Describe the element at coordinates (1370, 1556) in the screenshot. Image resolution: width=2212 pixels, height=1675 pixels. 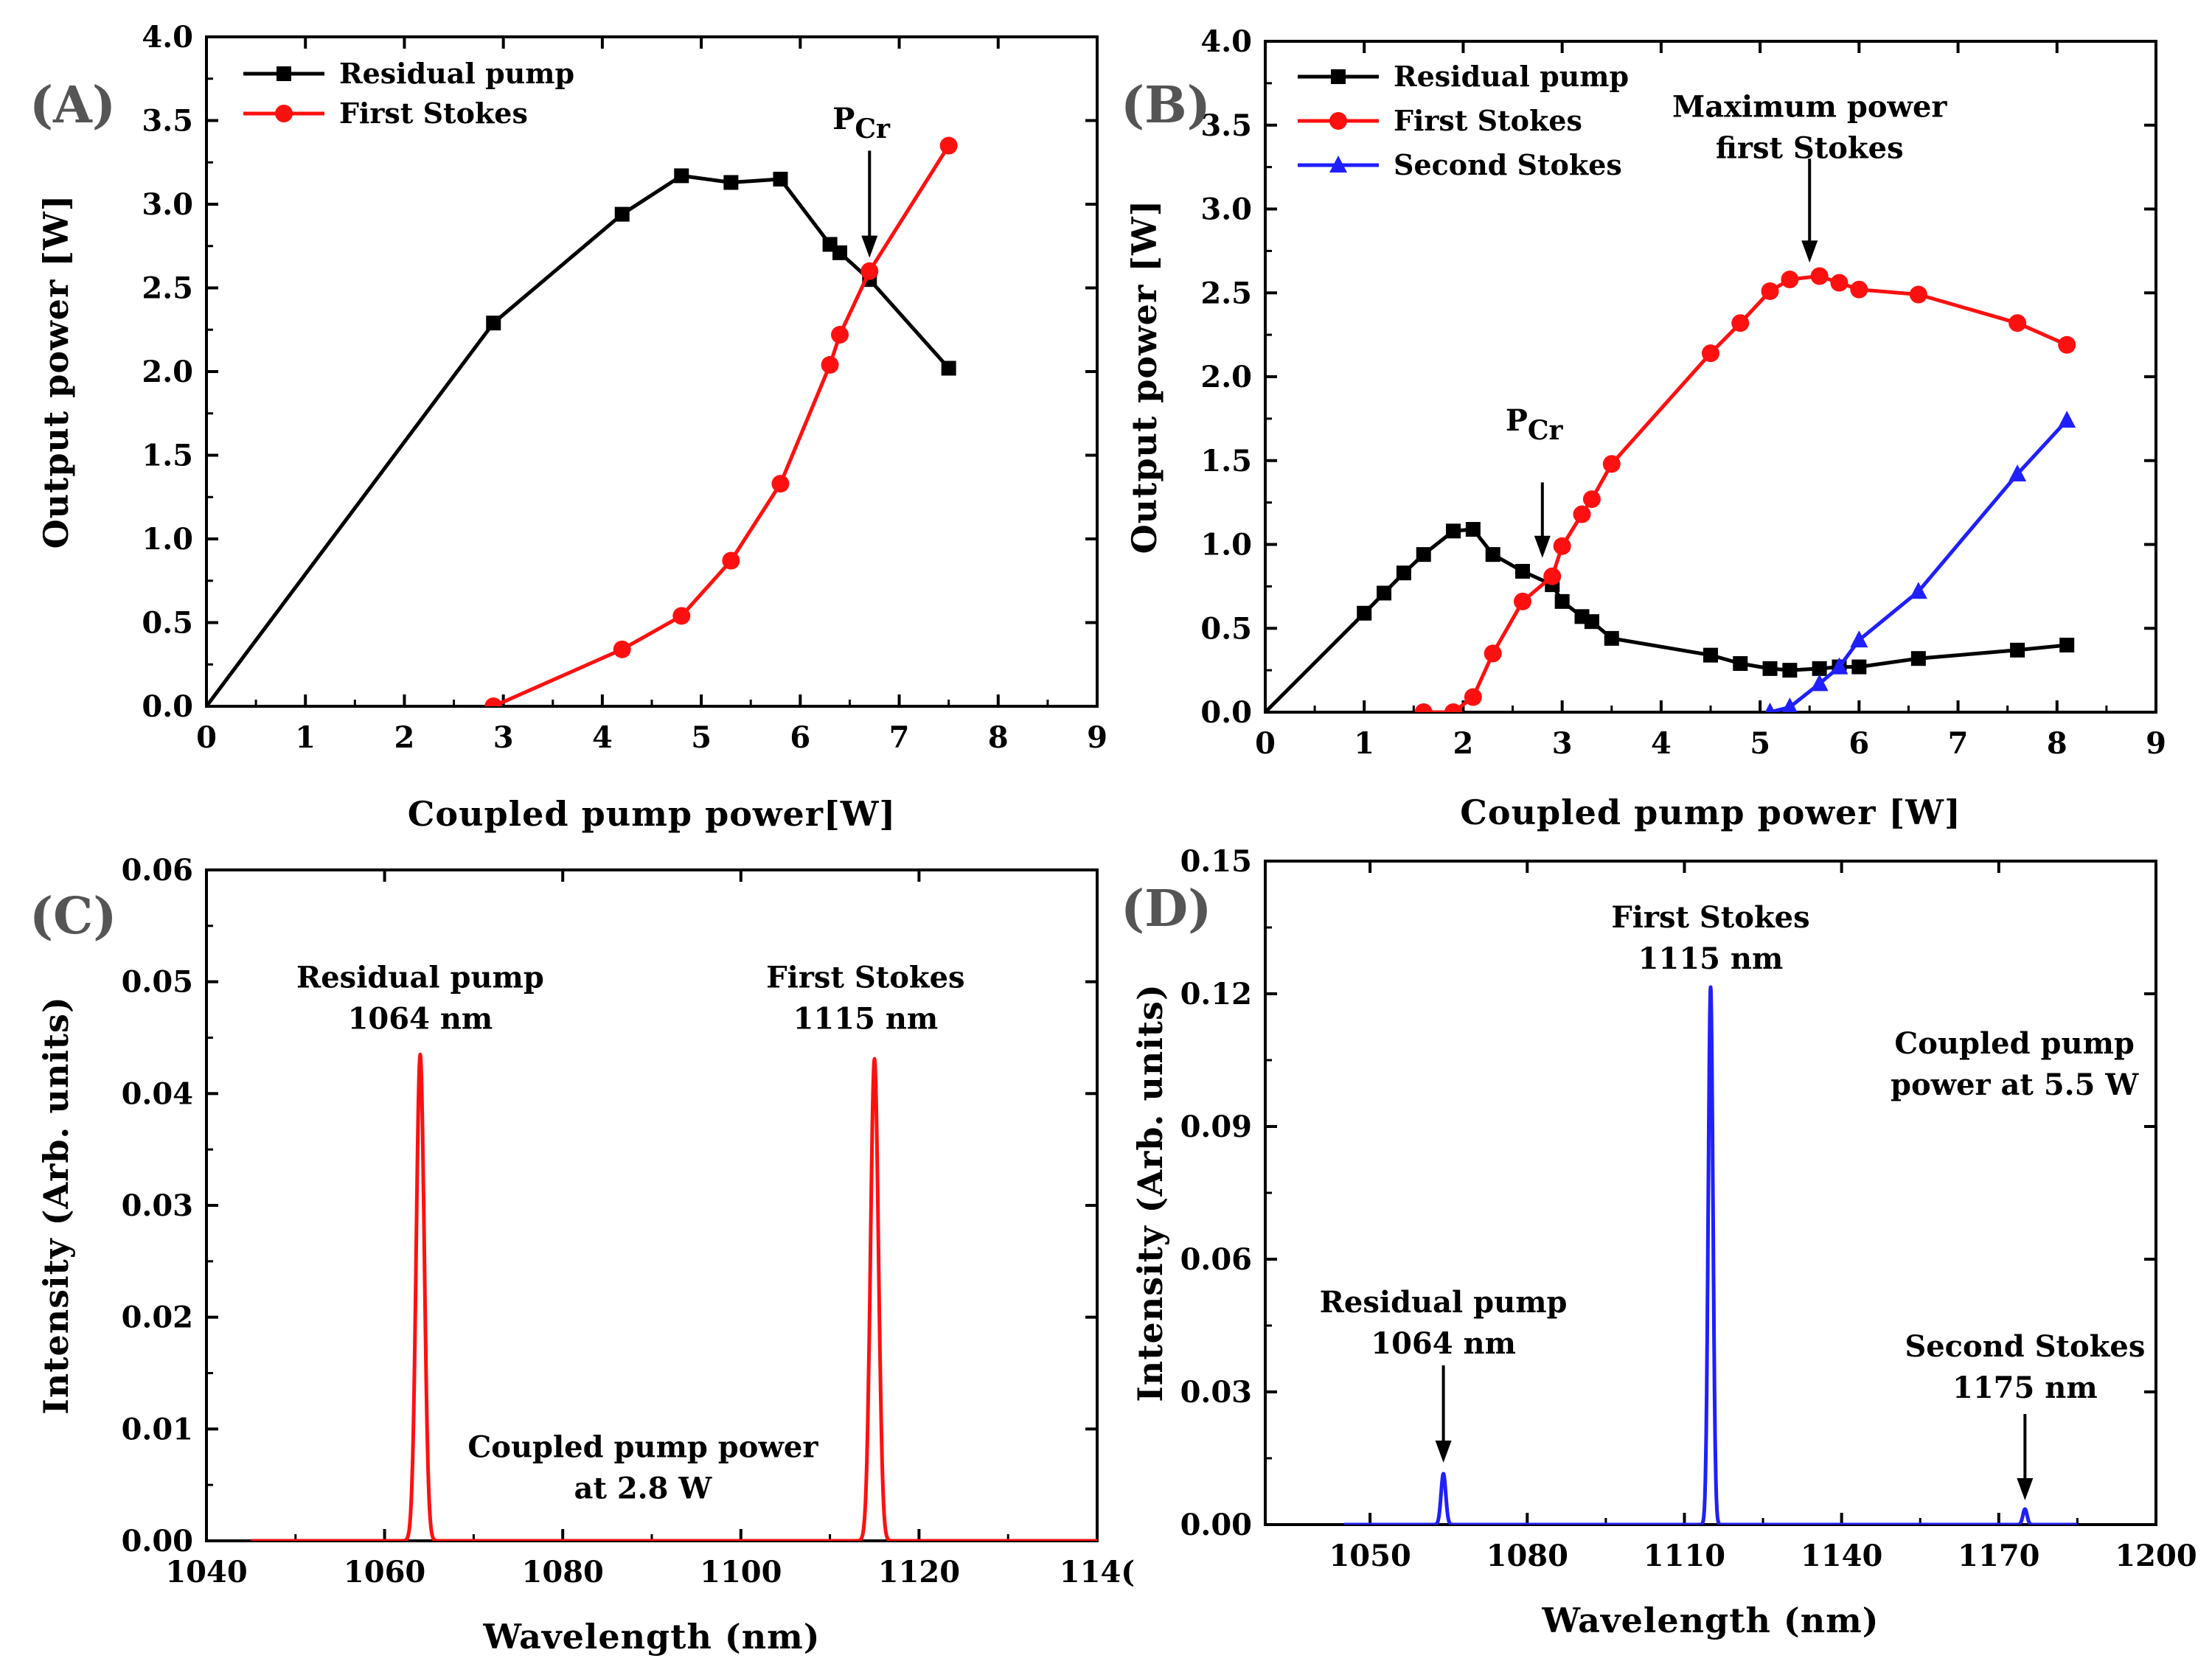
I see `x-tick-label: 1050` at that location.